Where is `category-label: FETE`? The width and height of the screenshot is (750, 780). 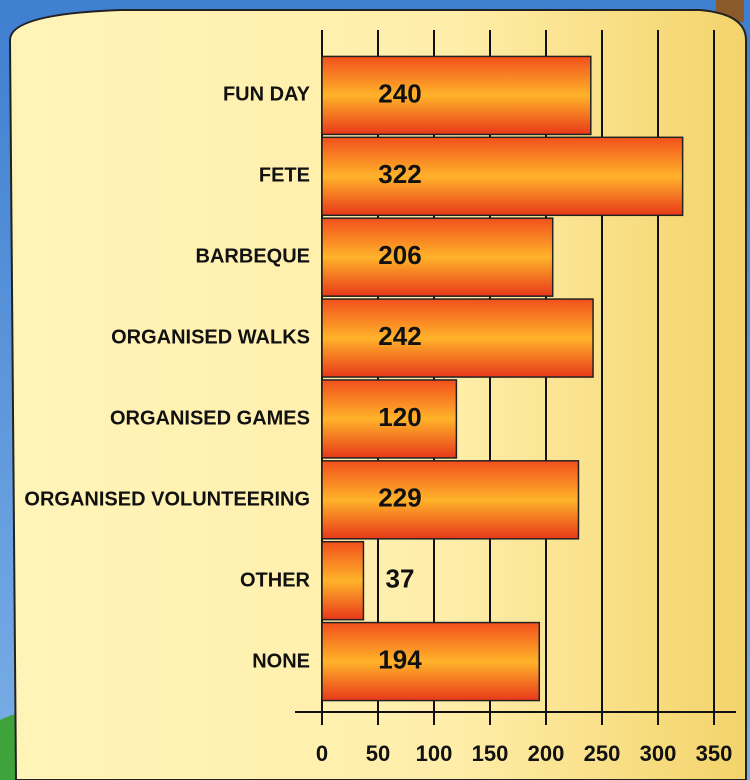 category-label: FETE is located at coordinates (284, 175).